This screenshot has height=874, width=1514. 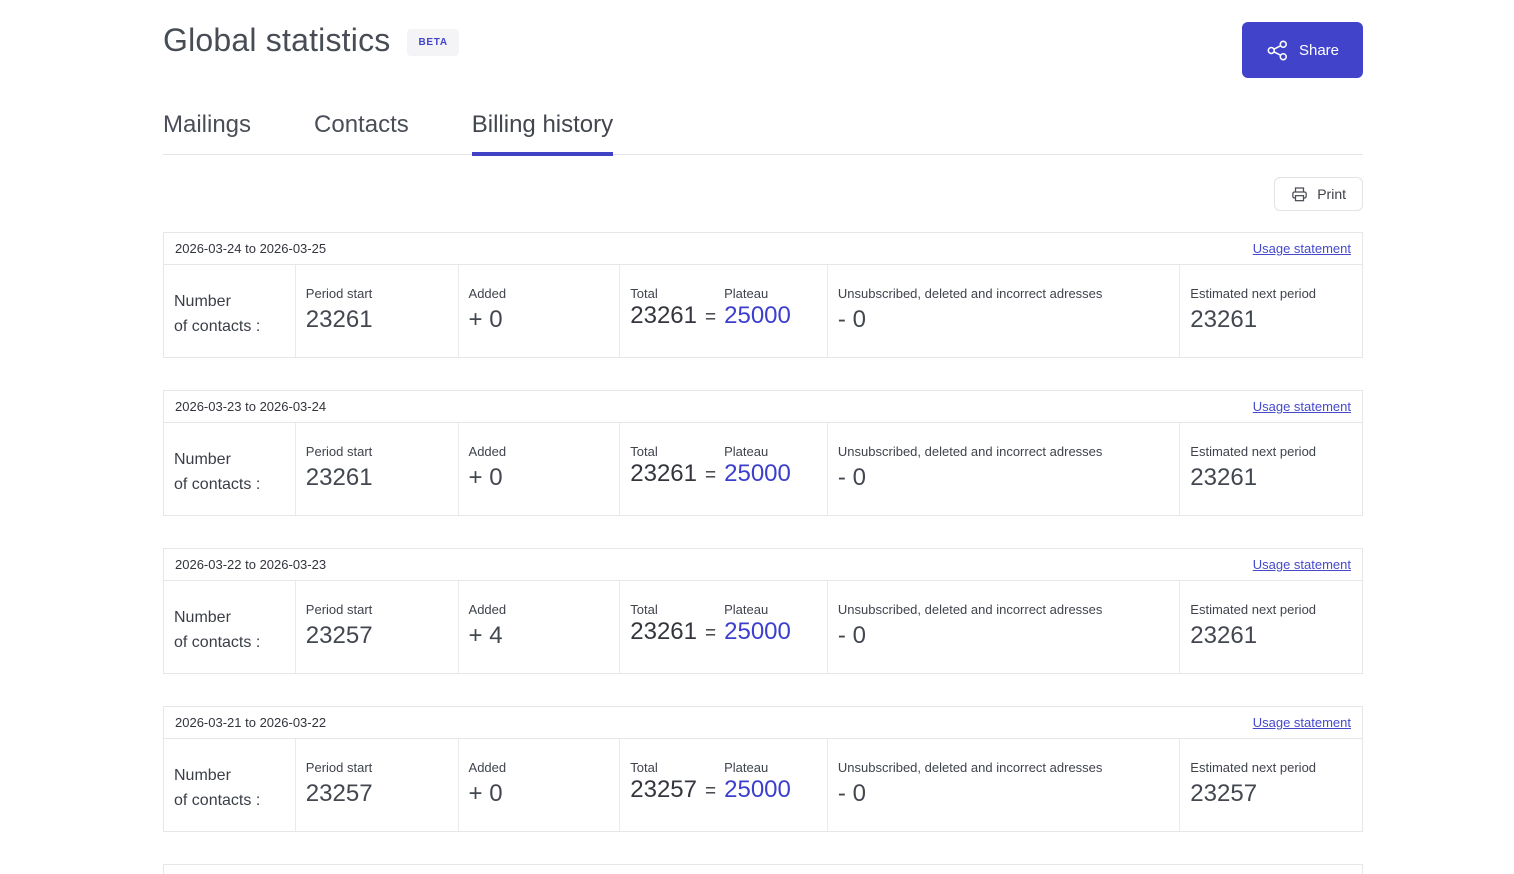 I want to click on added-value: + 4, so click(x=485, y=635).